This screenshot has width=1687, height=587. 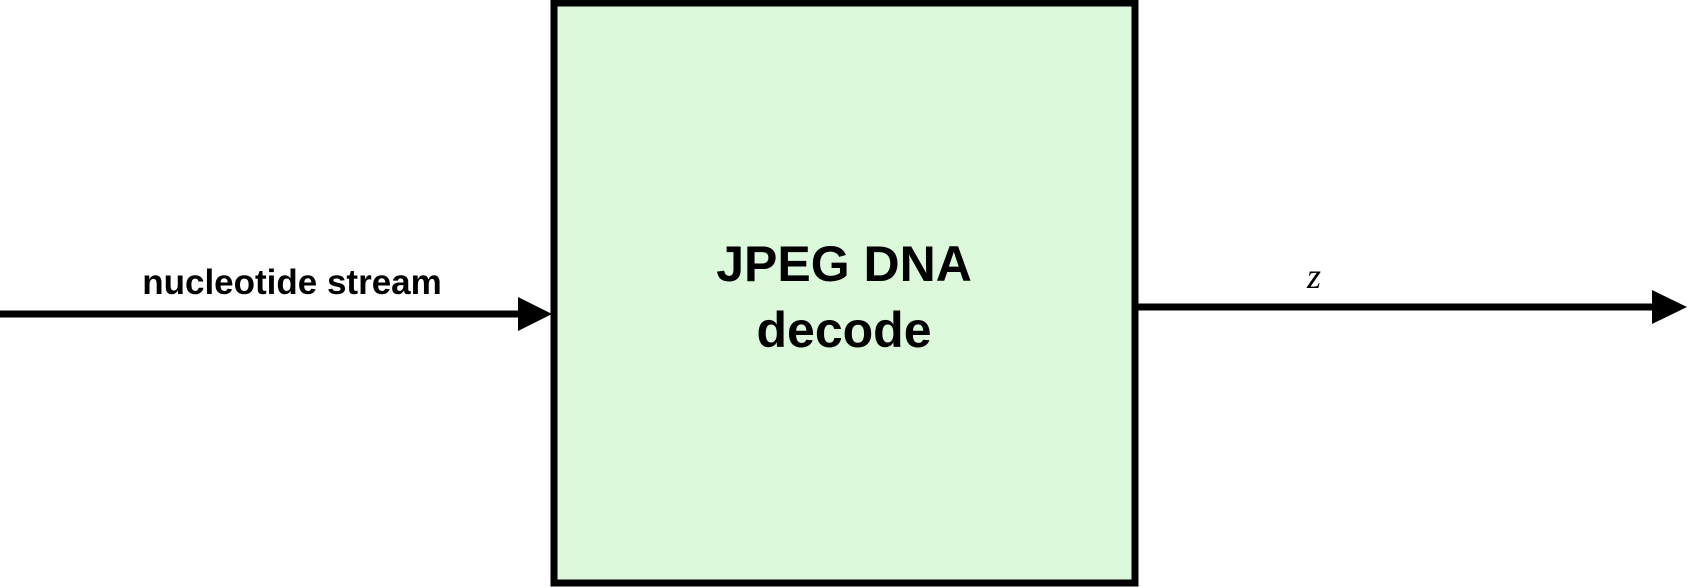 I want to click on output-arrowhead, so click(x=1669, y=307).